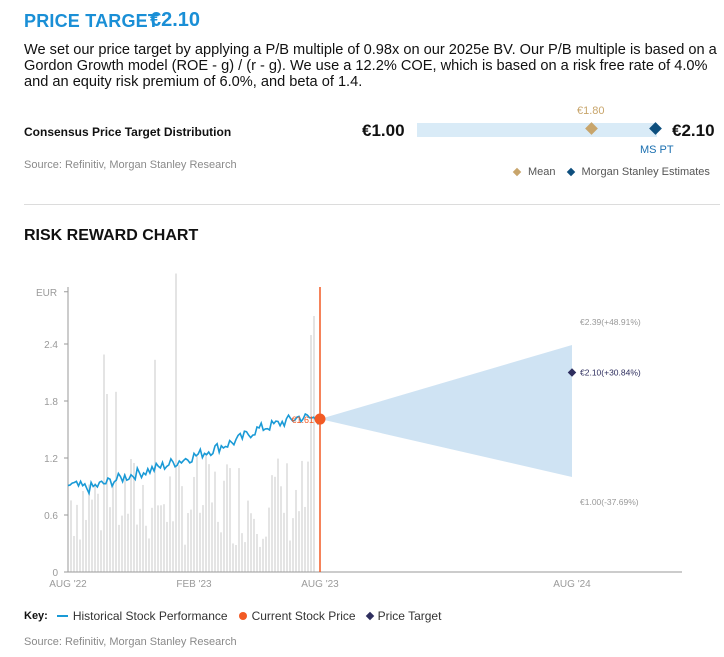 The image size is (724, 657). What do you see at coordinates (51, 516) in the screenshot?
I see `y-tick-label: 0.6` at bounding box center [51, 516].